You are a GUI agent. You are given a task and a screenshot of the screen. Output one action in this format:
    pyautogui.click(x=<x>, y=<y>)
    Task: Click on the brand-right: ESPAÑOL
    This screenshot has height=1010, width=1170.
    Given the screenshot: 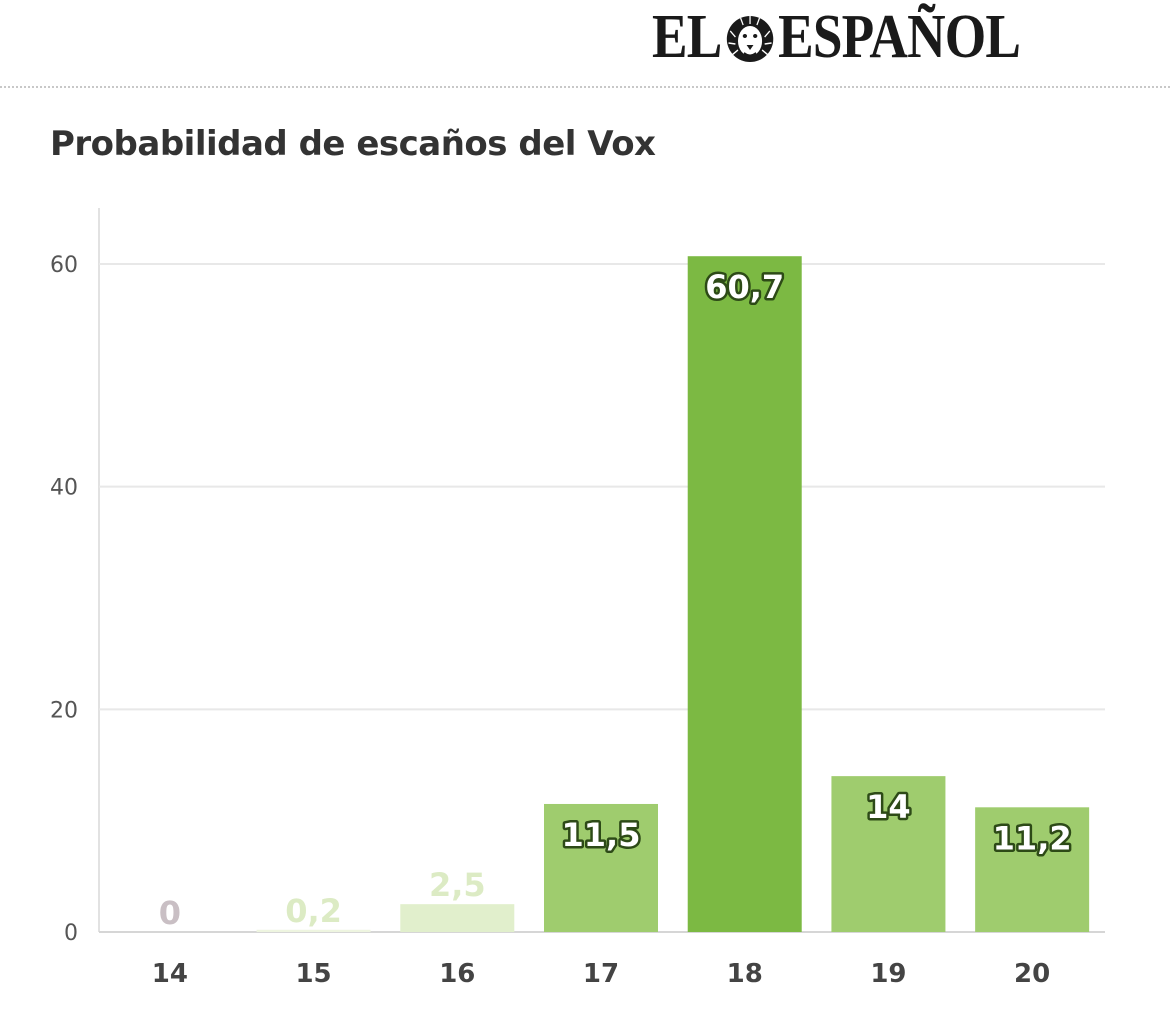 What is the action you would take?
    pyautogui.click(x=899, y=37)
    